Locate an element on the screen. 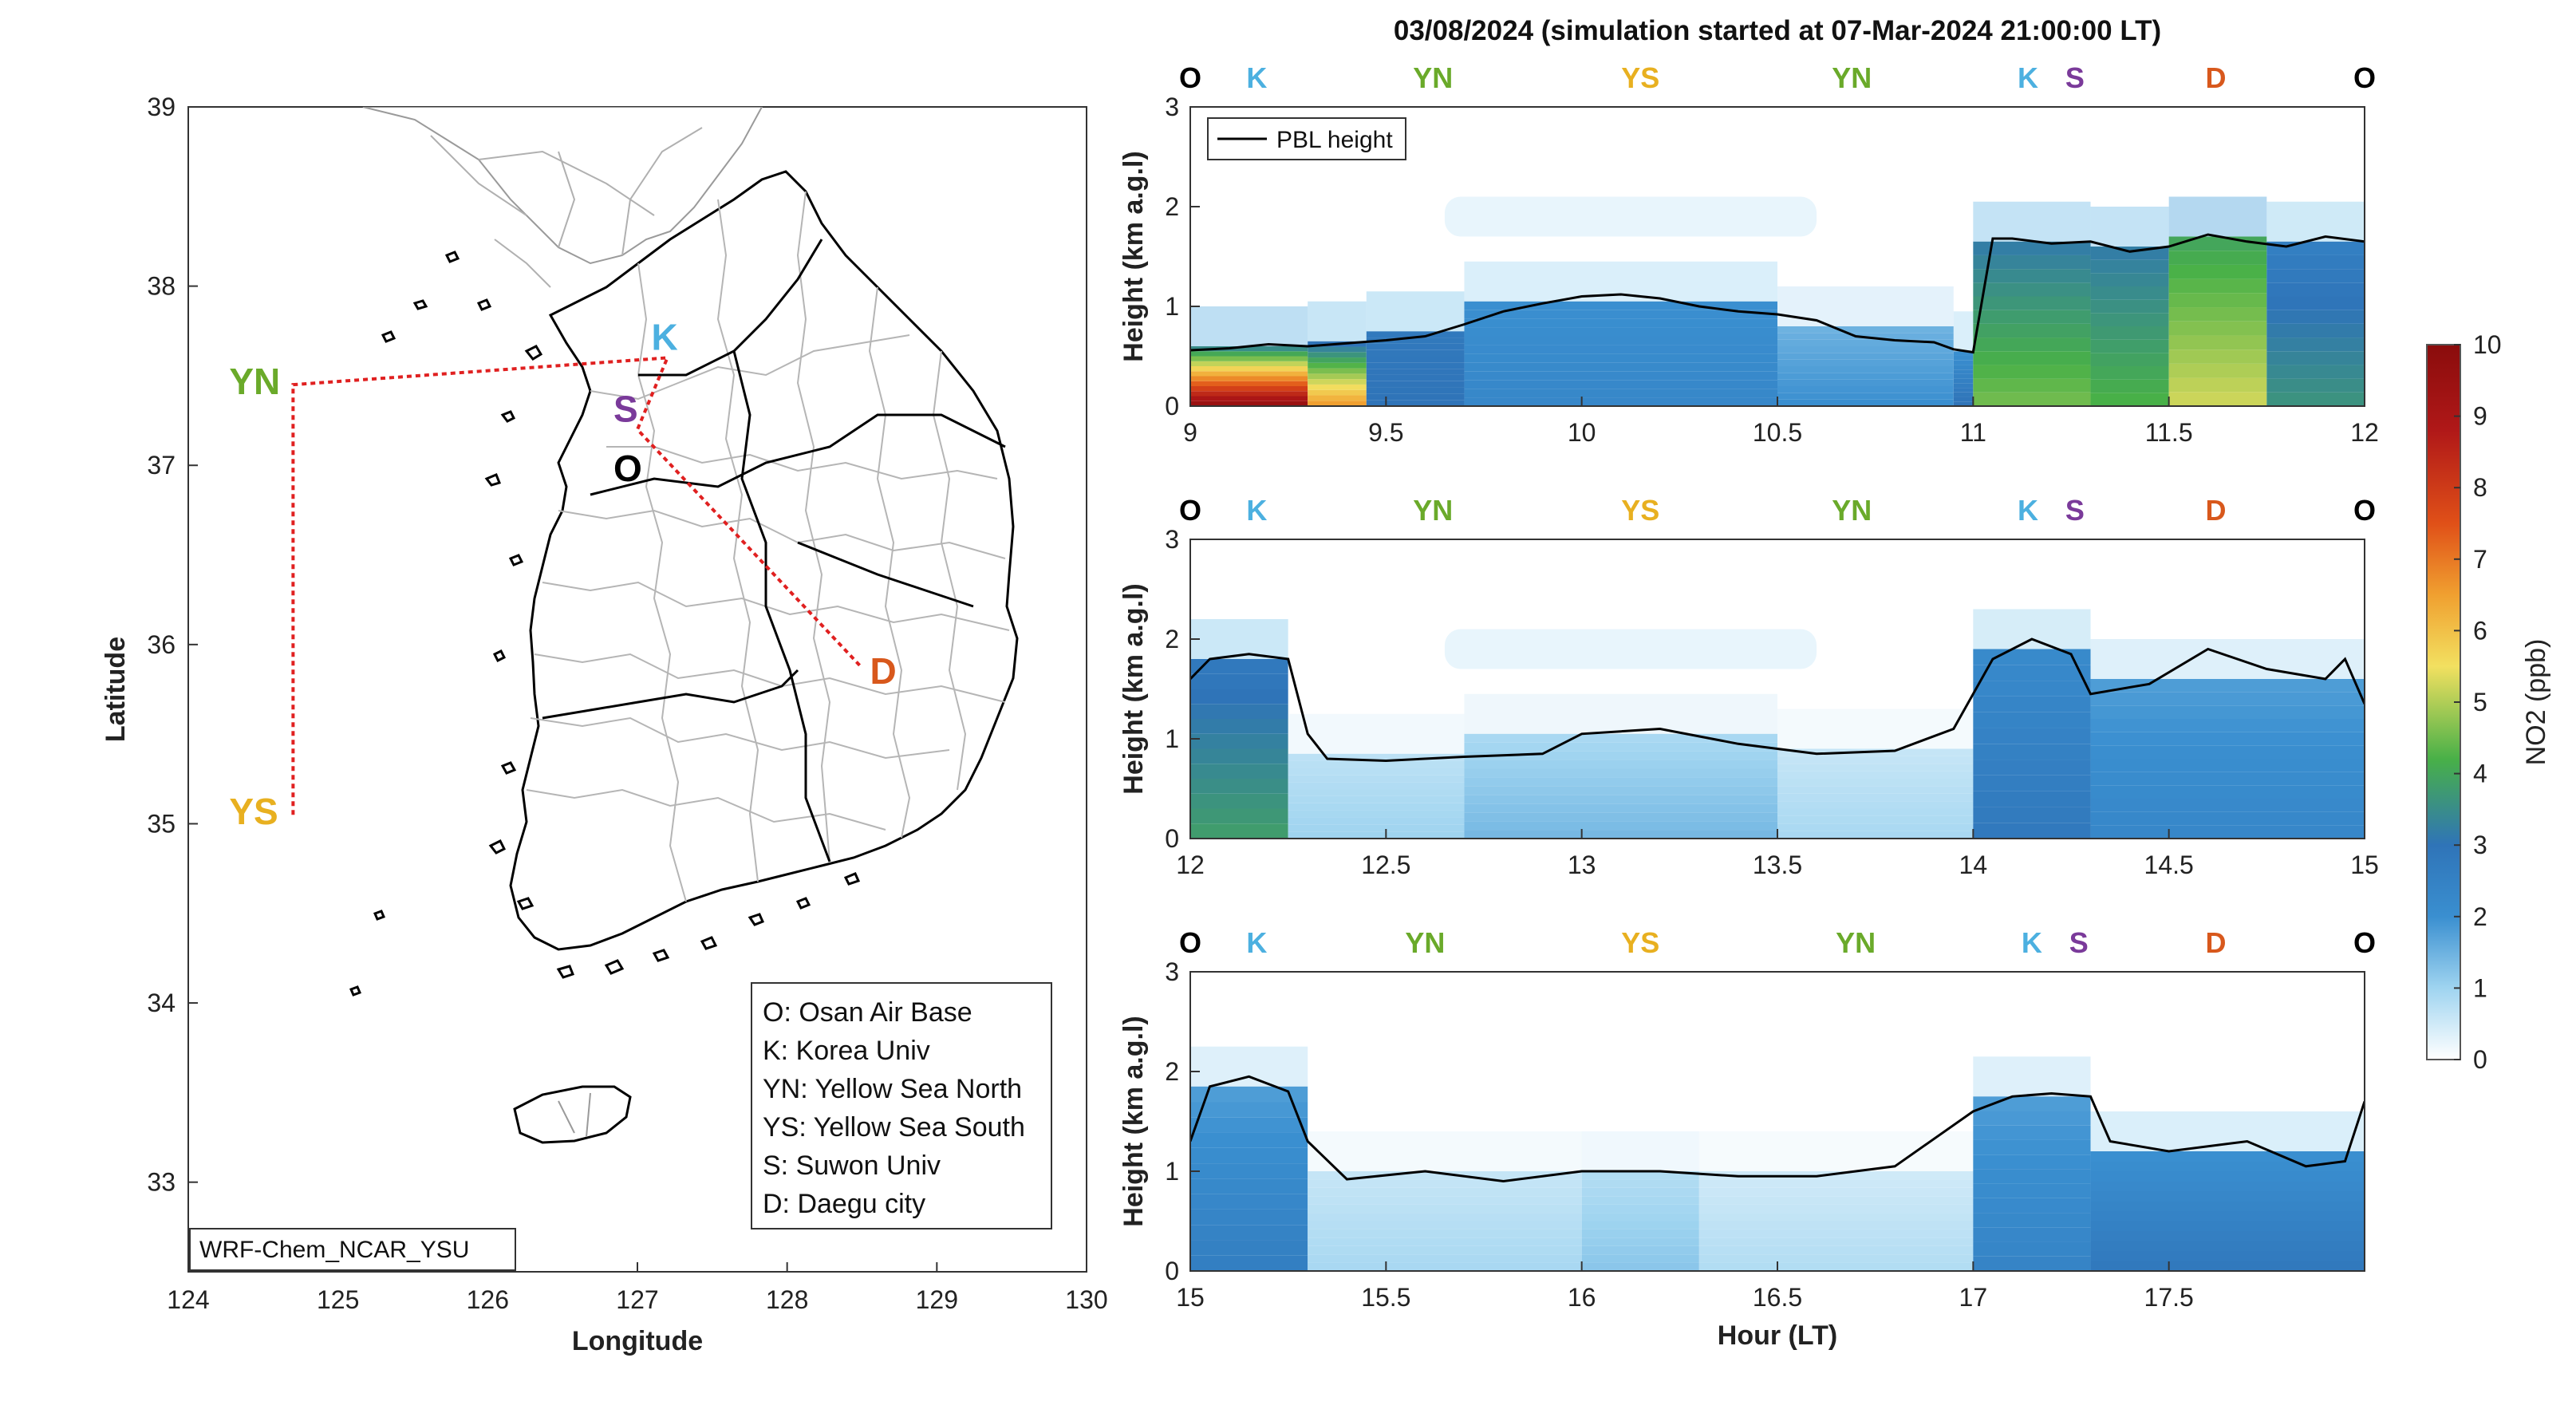  site-marker-yn: YN is located at coordinates (1425, 942).